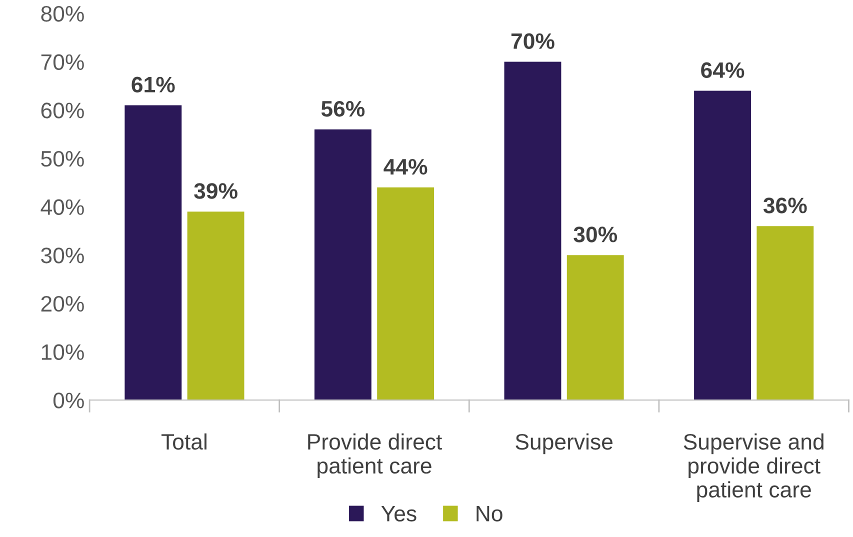 This screenshot has width=853, height=537. What do you see at coordinates (62, 256) in the screenshot?
I see `y-tick-label: 30%` at bounding box center [62, 256].